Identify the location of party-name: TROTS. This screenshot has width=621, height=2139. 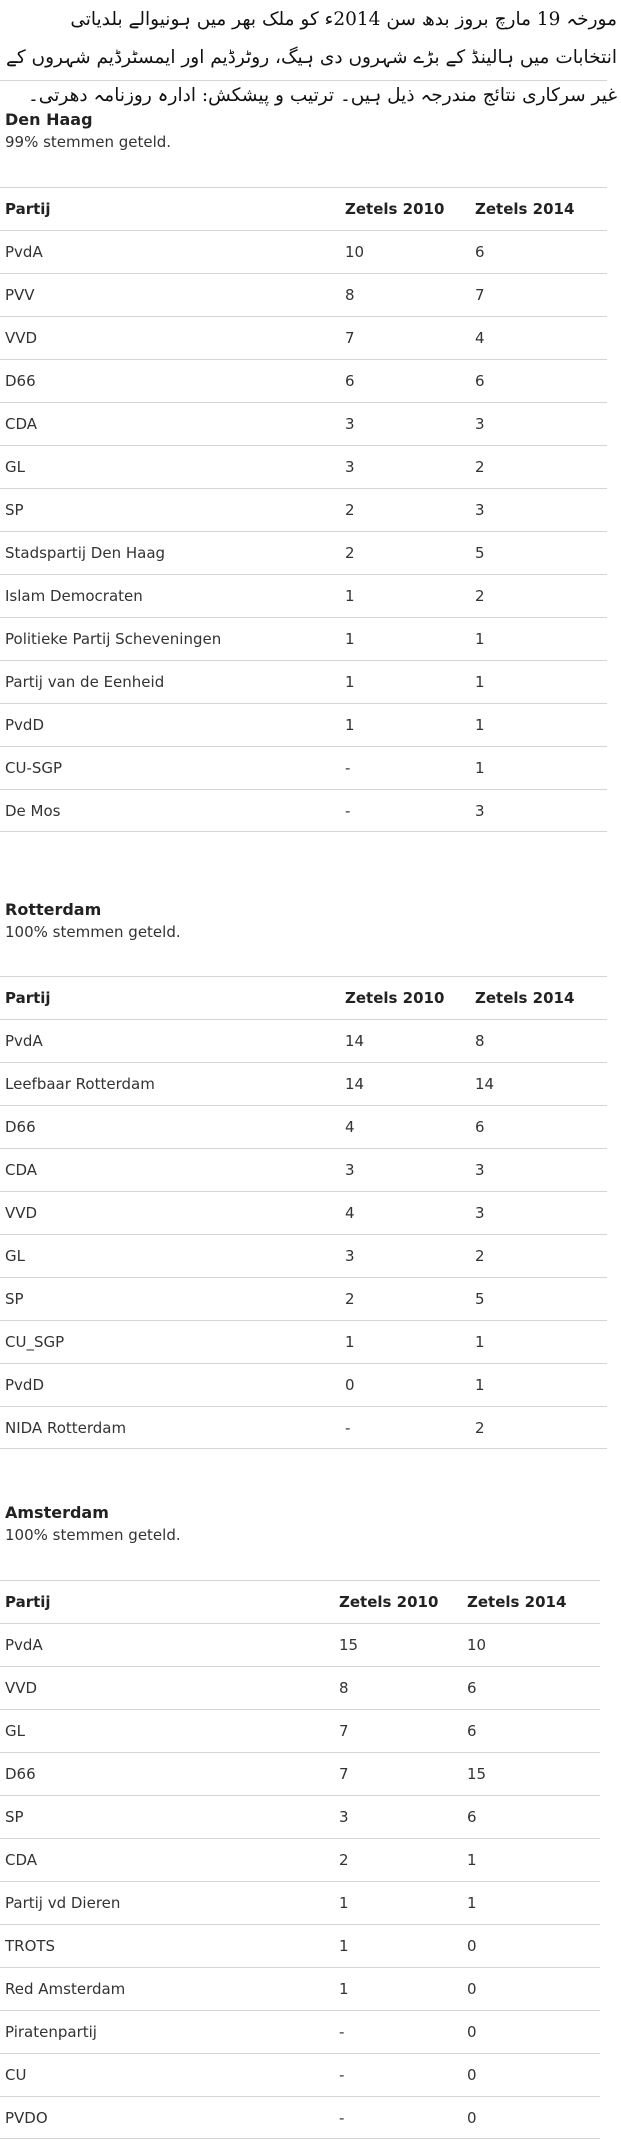
(30, 1946).